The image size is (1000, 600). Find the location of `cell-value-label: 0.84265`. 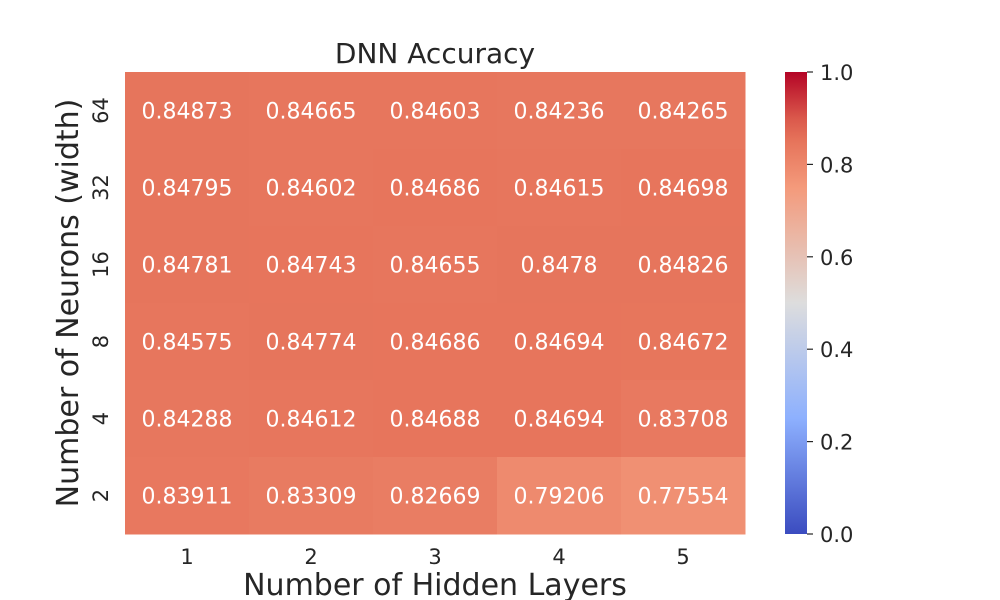

cell-value-label: 0.84265 is located at coordinates (683, 112).